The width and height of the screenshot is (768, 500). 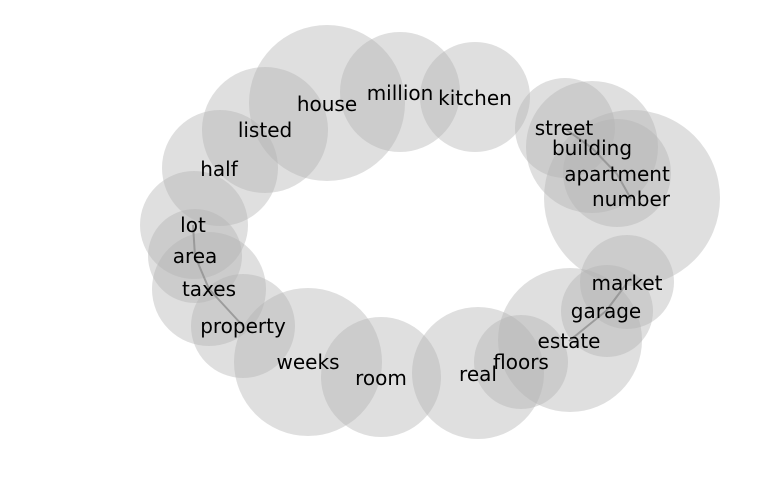 I want to click on link-taxes-property, so click(x=226, y=307).